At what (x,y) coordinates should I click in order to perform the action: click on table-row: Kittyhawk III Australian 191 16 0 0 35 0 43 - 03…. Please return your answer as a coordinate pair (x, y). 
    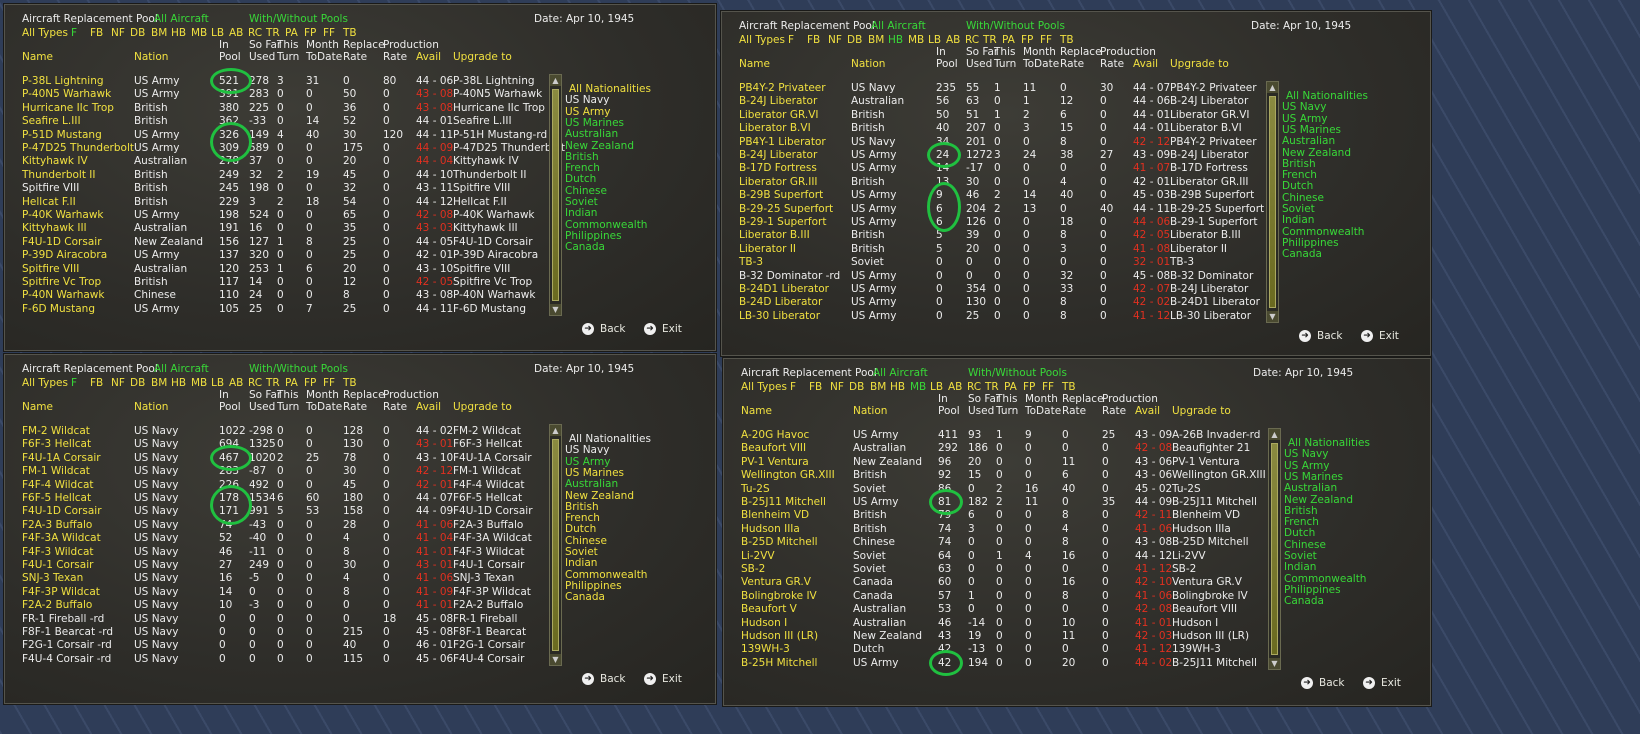
    Looking at the image, I should click on (284, 228).